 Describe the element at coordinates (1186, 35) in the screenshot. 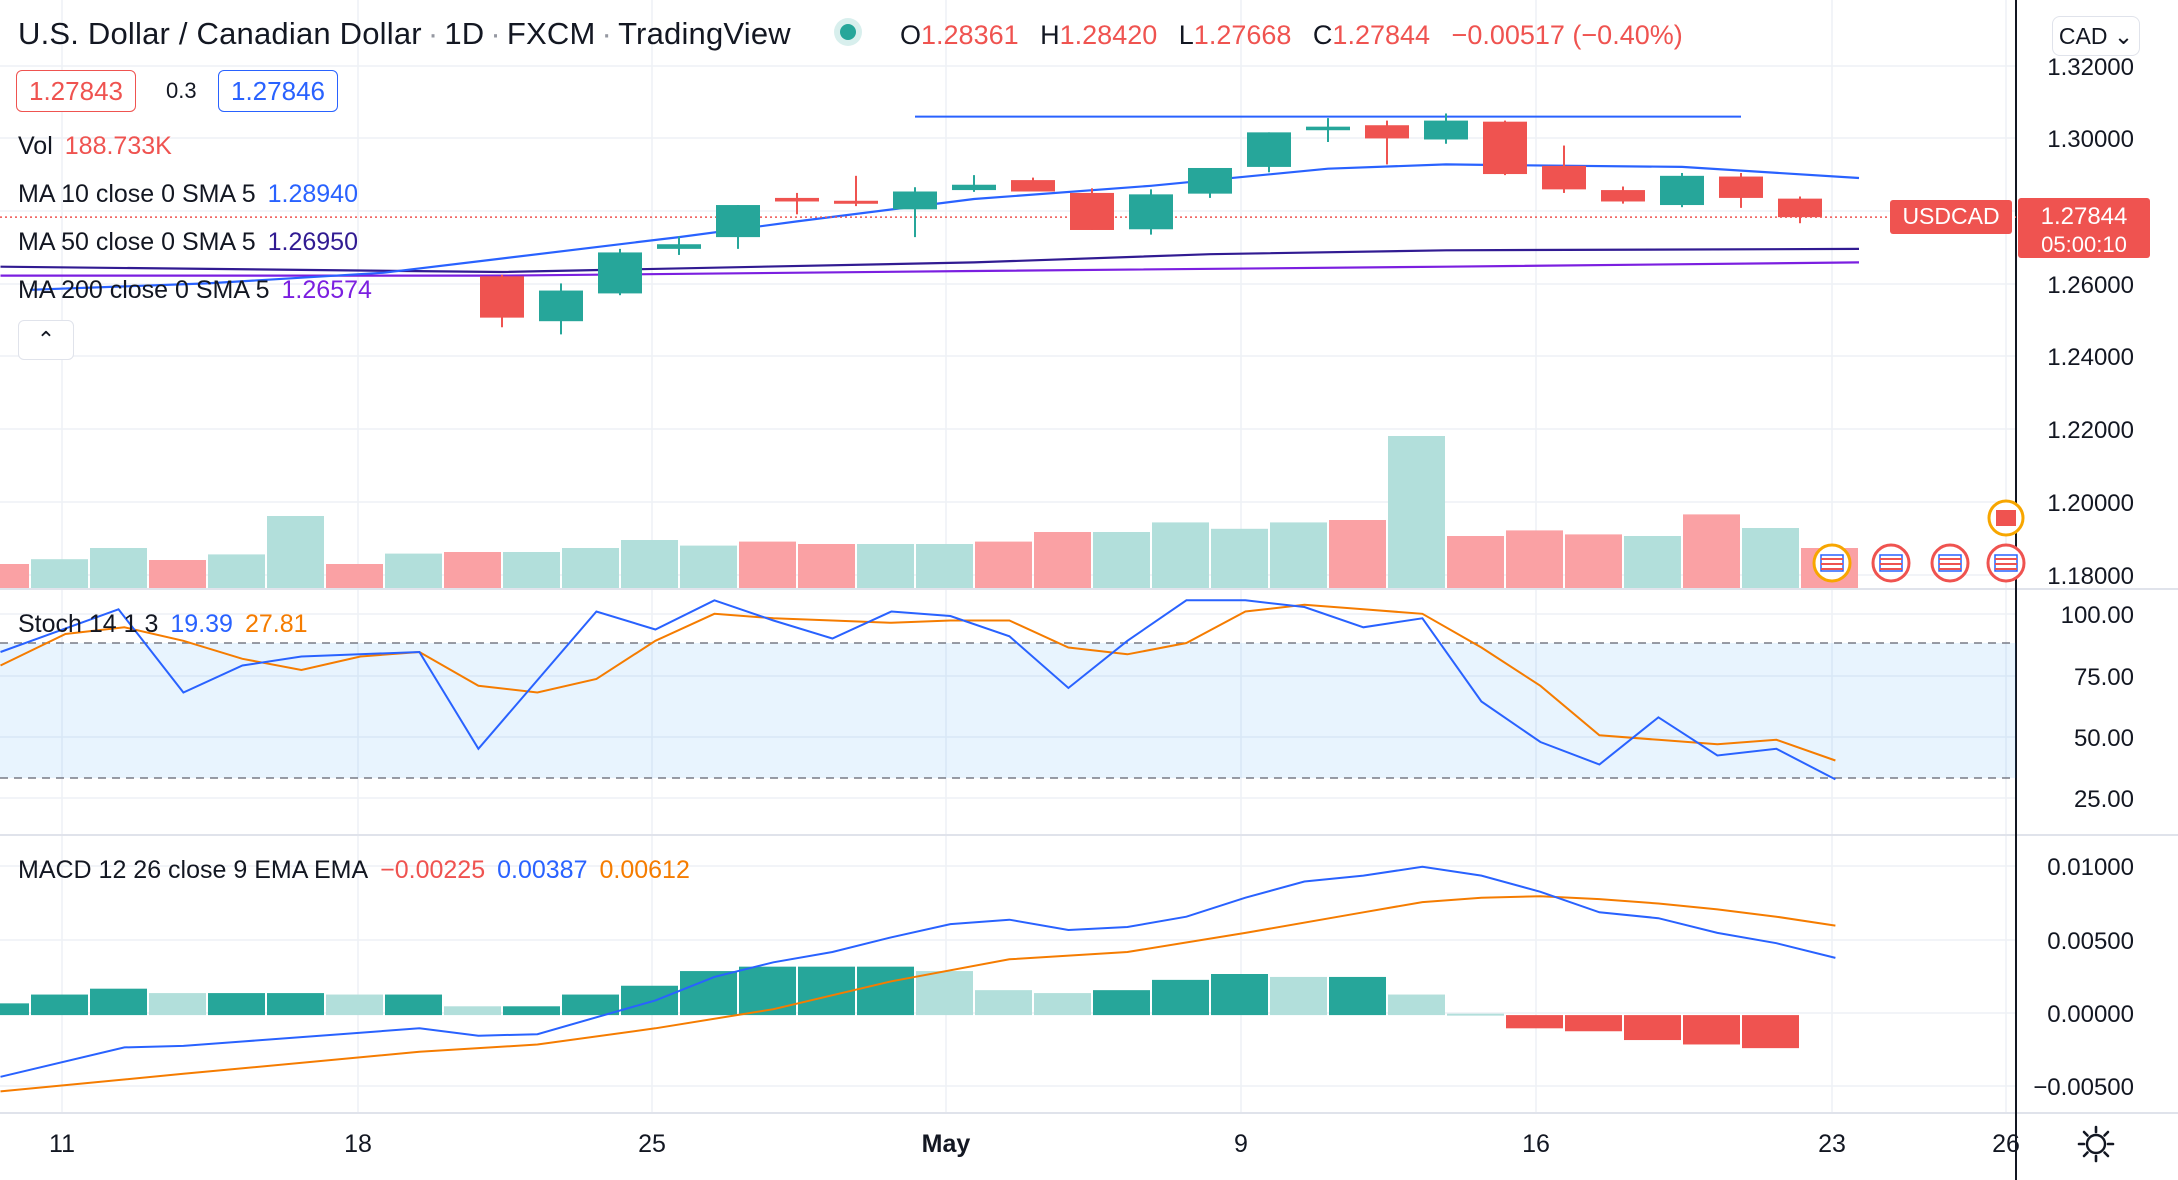

I see `low-label: L` at that location.